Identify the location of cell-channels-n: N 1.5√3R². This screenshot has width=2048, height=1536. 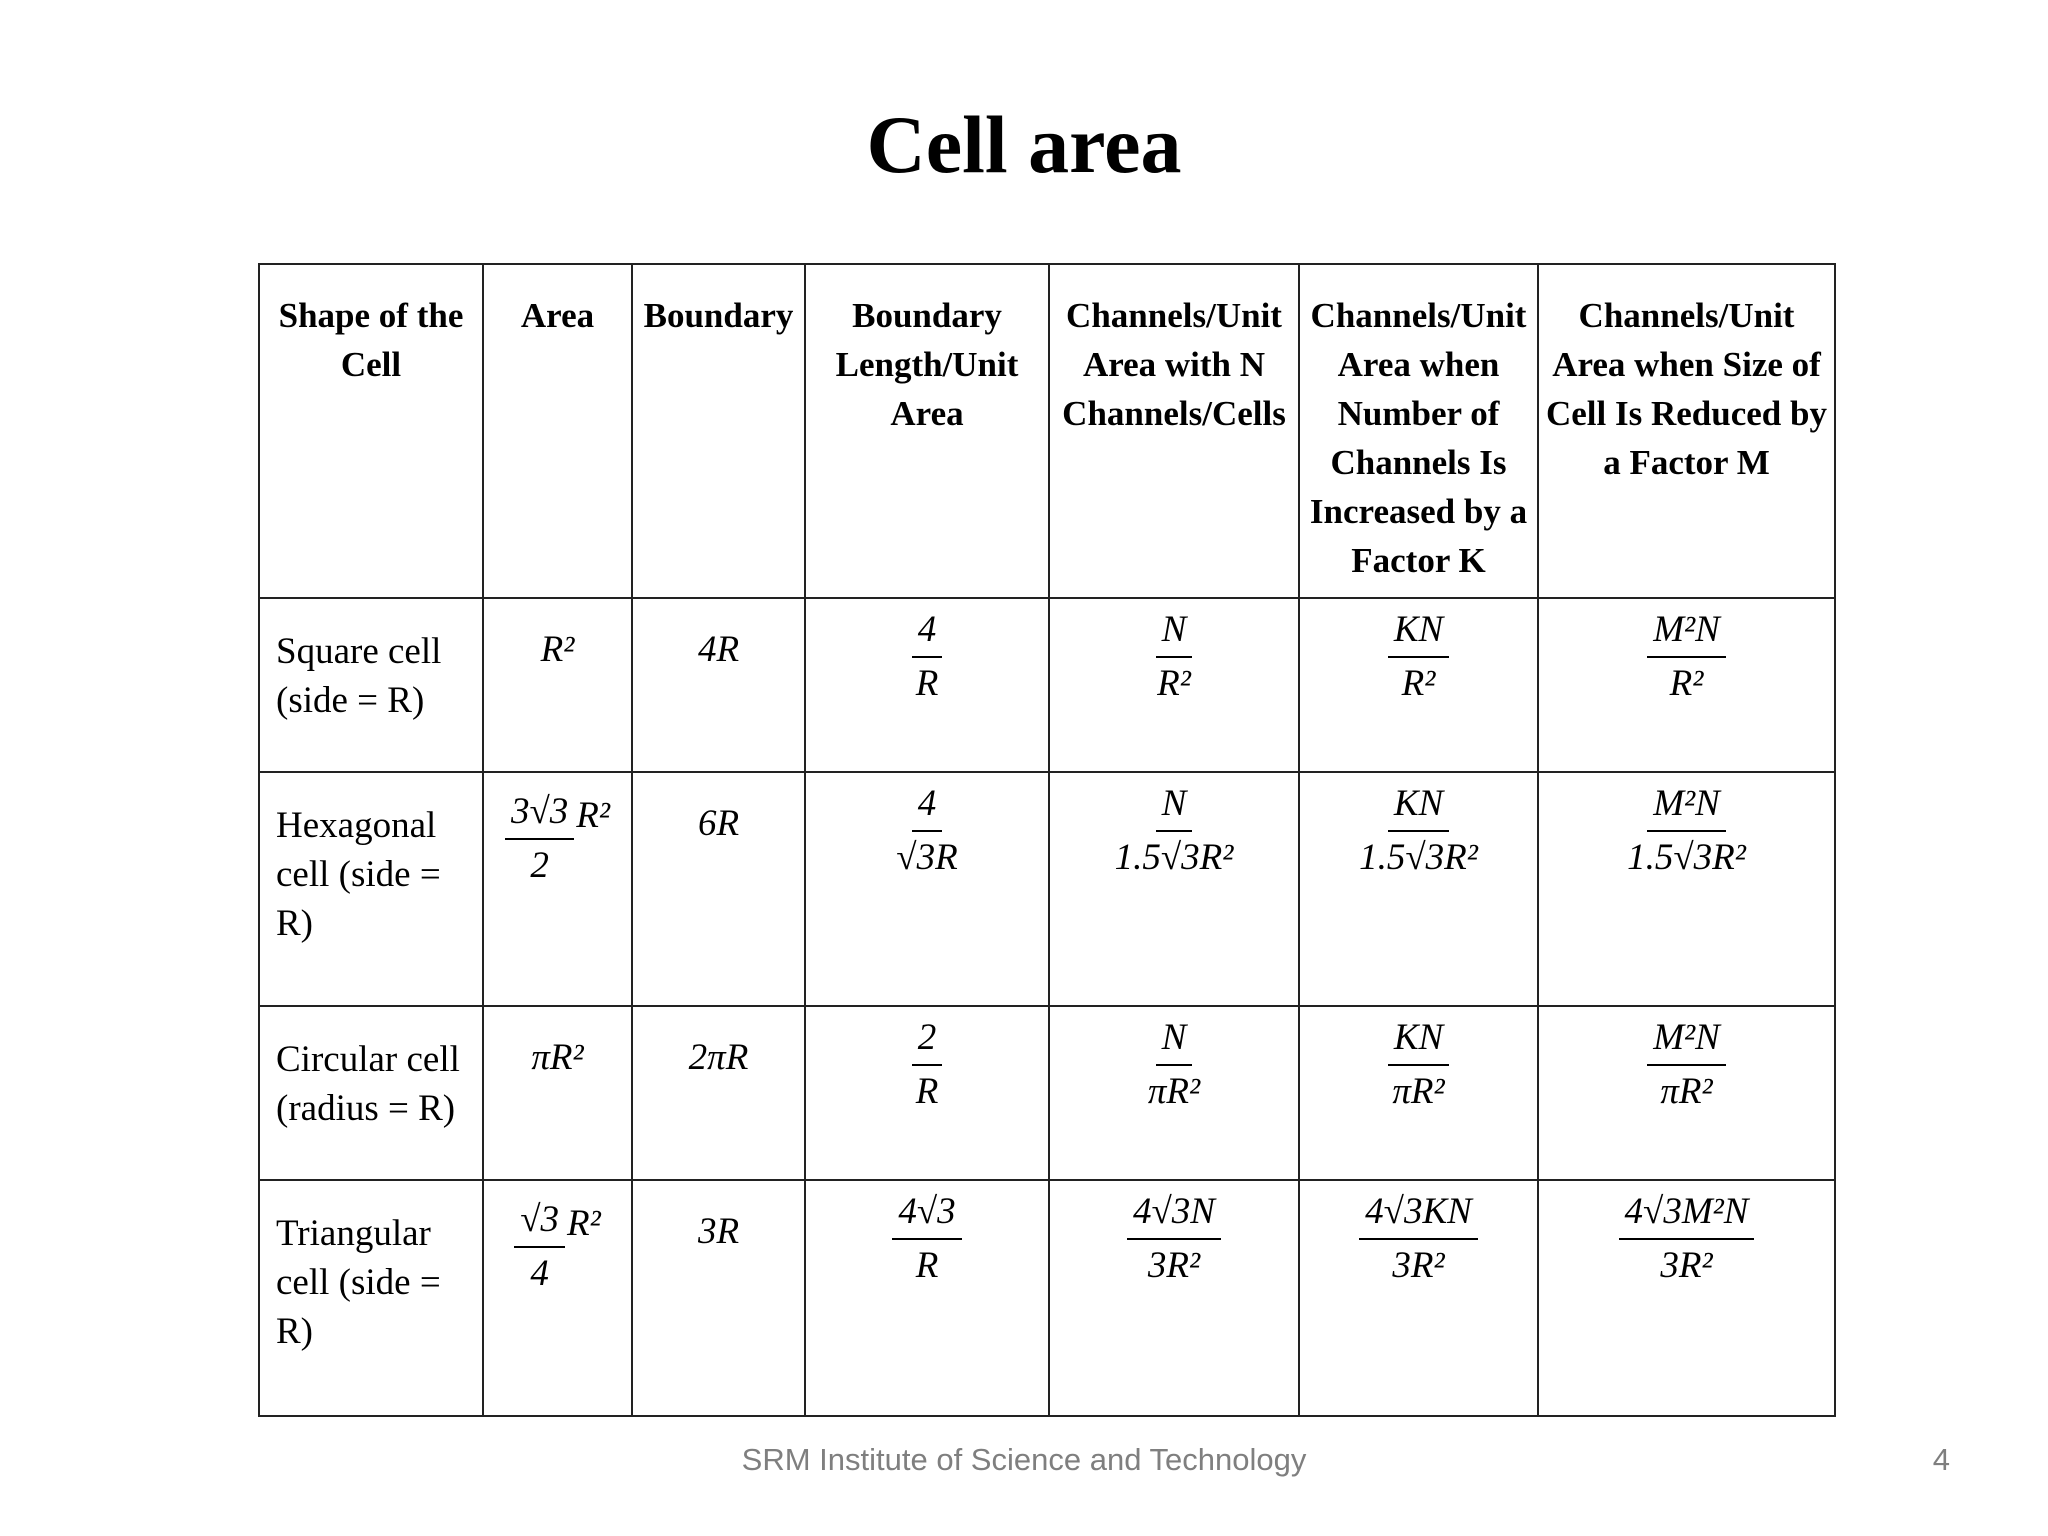
(1174, 889).